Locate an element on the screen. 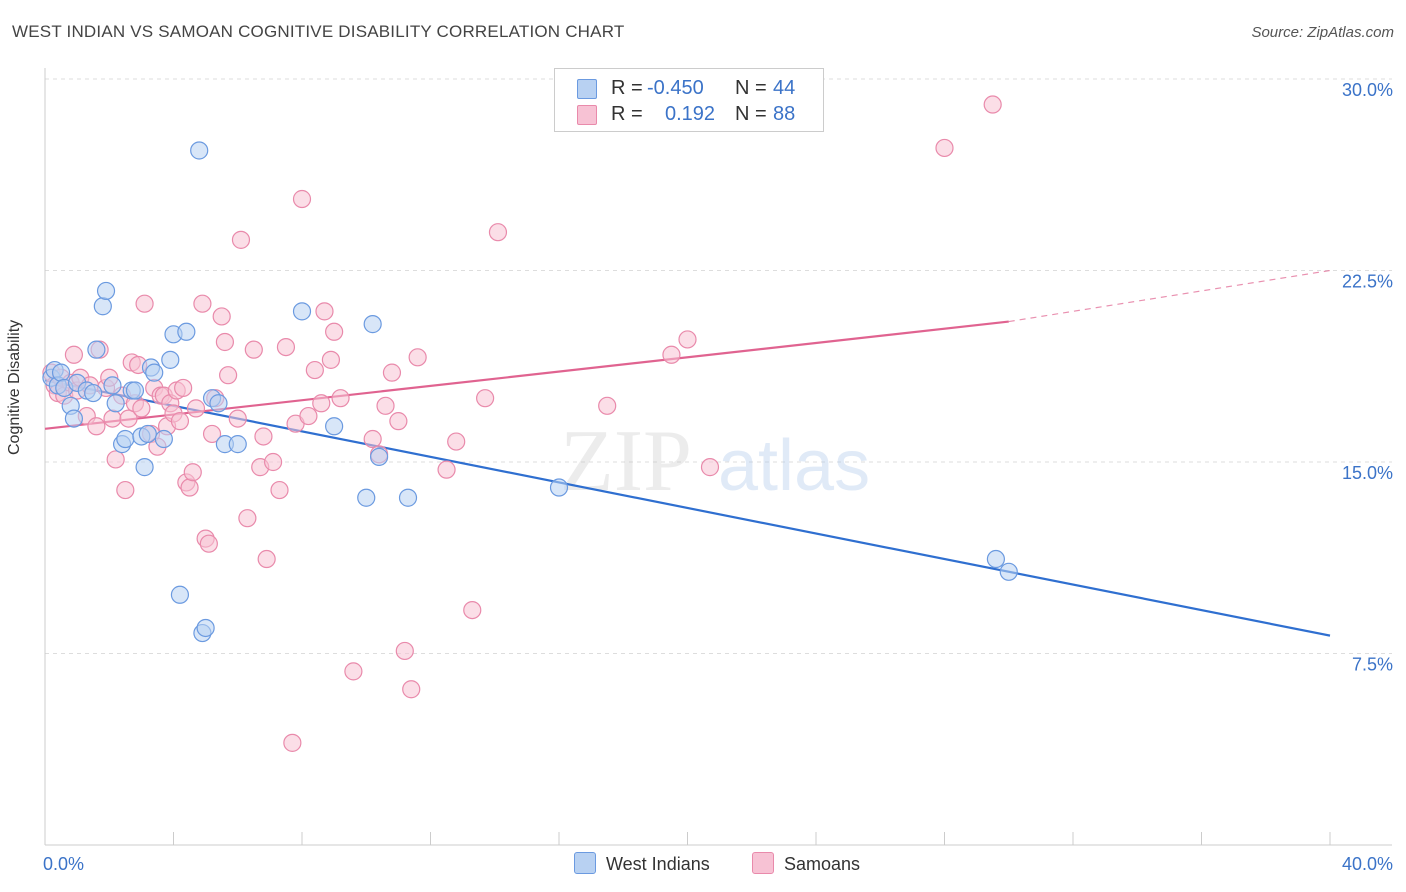  legend-n-label: N = is located at coordinates (751, 88).